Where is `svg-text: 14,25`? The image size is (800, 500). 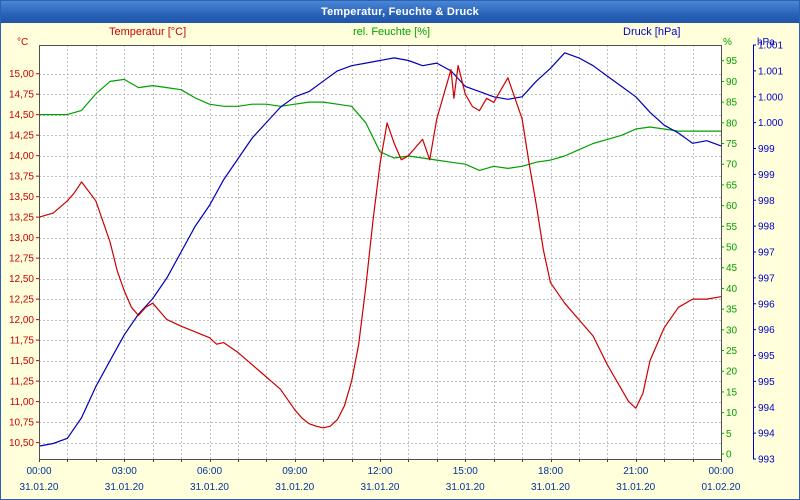
svg-text: 14,25 is located at coordinates (21, 136).